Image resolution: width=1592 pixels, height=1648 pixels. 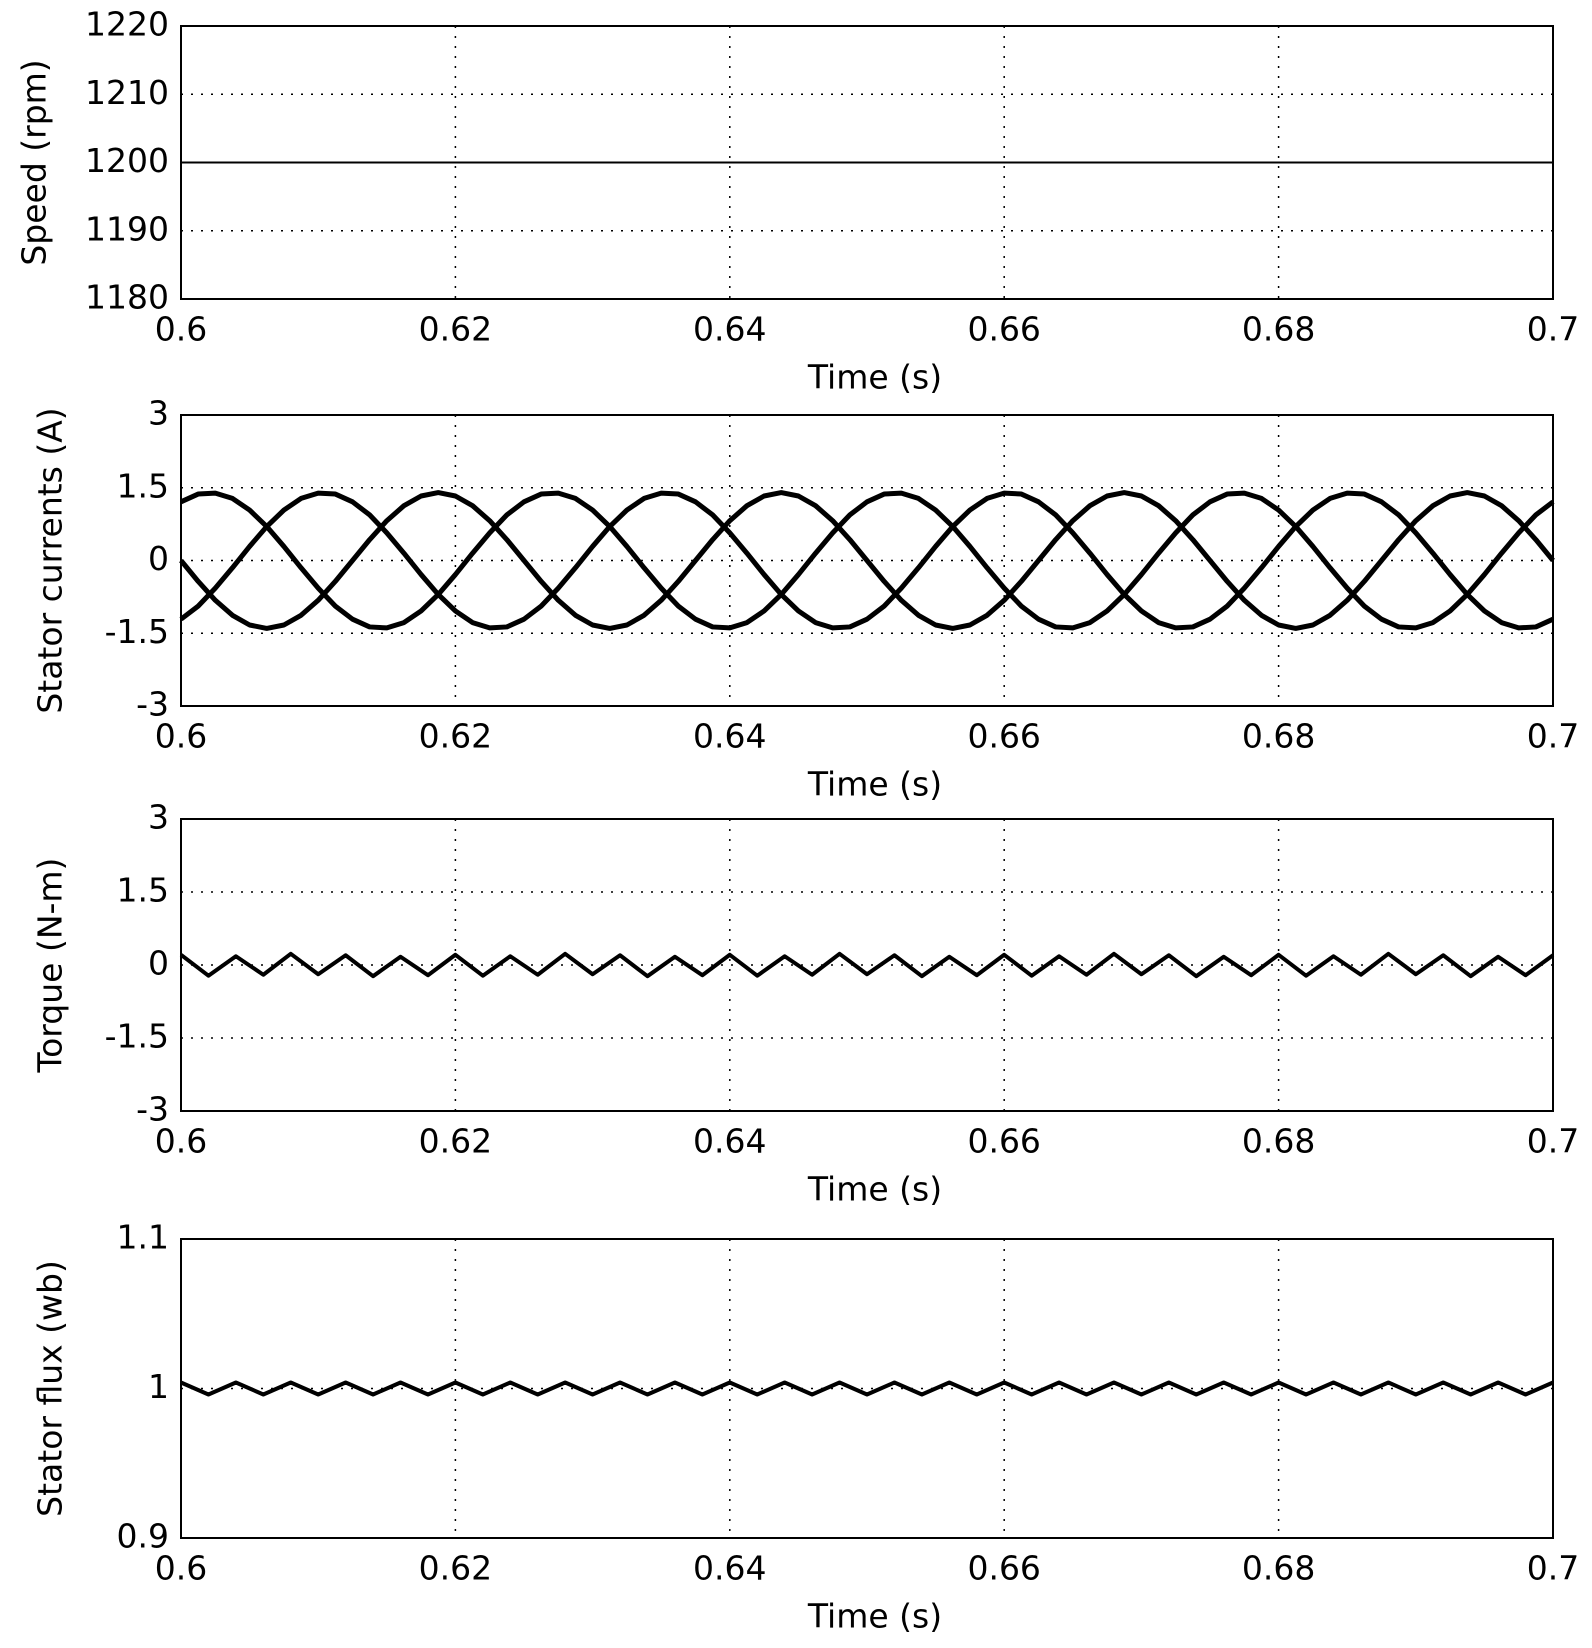 What do you see at coordinates (127, 92) in the screenshot?
I see `y-tick-label: 1210` at bounding box center [127, 92].